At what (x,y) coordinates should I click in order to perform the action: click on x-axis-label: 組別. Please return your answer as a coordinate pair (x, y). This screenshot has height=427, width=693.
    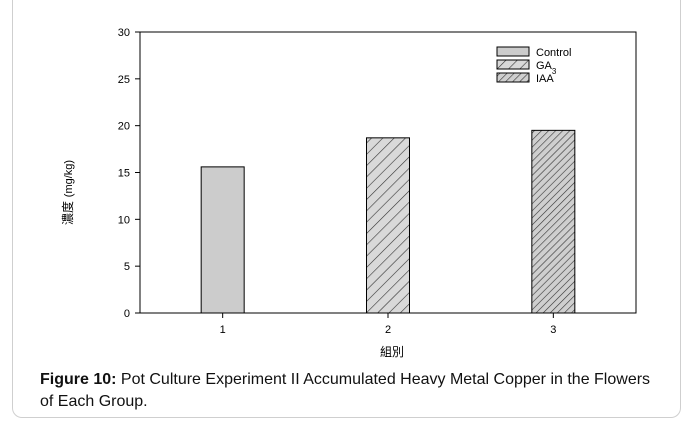
    Looking at the image, I should click on (392, 352).